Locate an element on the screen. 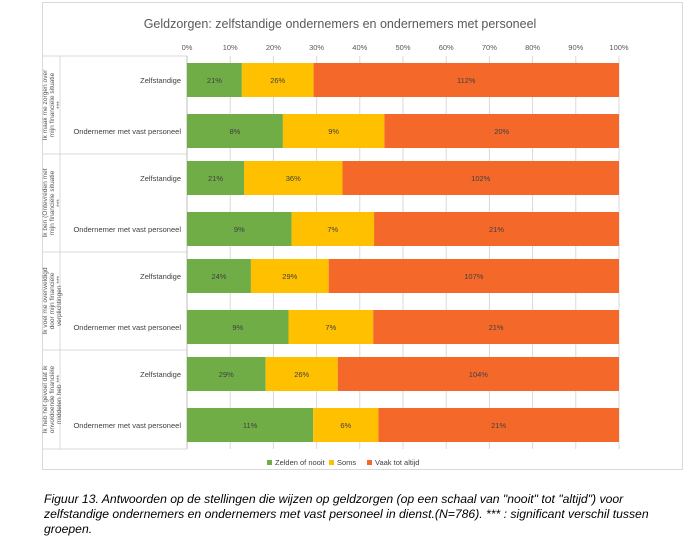  x-tick-label: 50% is located at coordinates (402, 47).